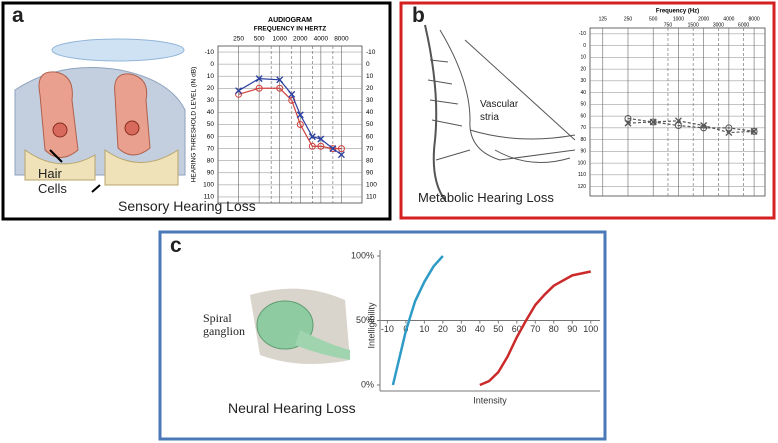 This screenshot has width=778, height=443. I want to click on x-minor-tick-label: 750, so click(668, 25).